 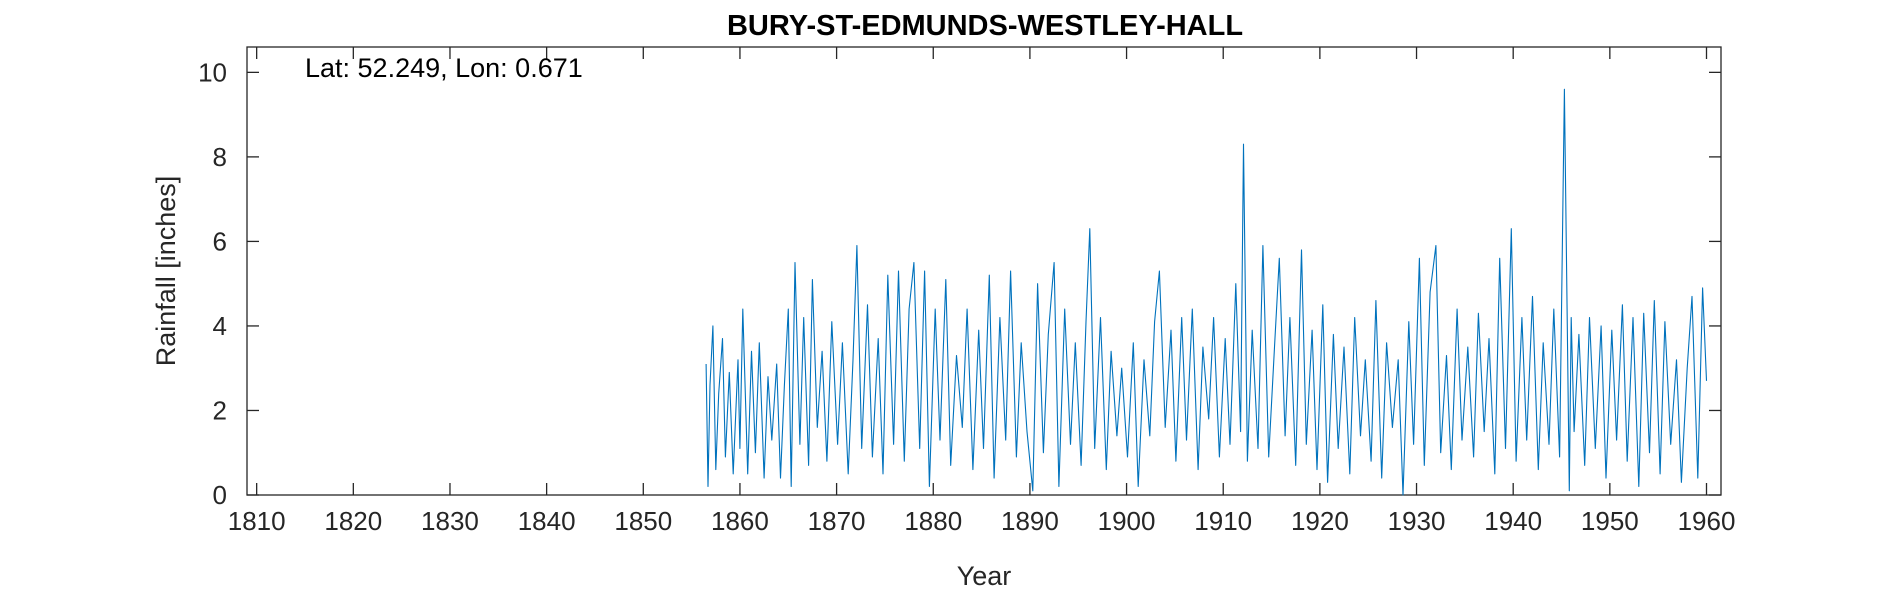 What do you see at coordinates (450, 521) in the screenshot?
I see `x-tick-label: 1830` at bounding box center [450, 521].